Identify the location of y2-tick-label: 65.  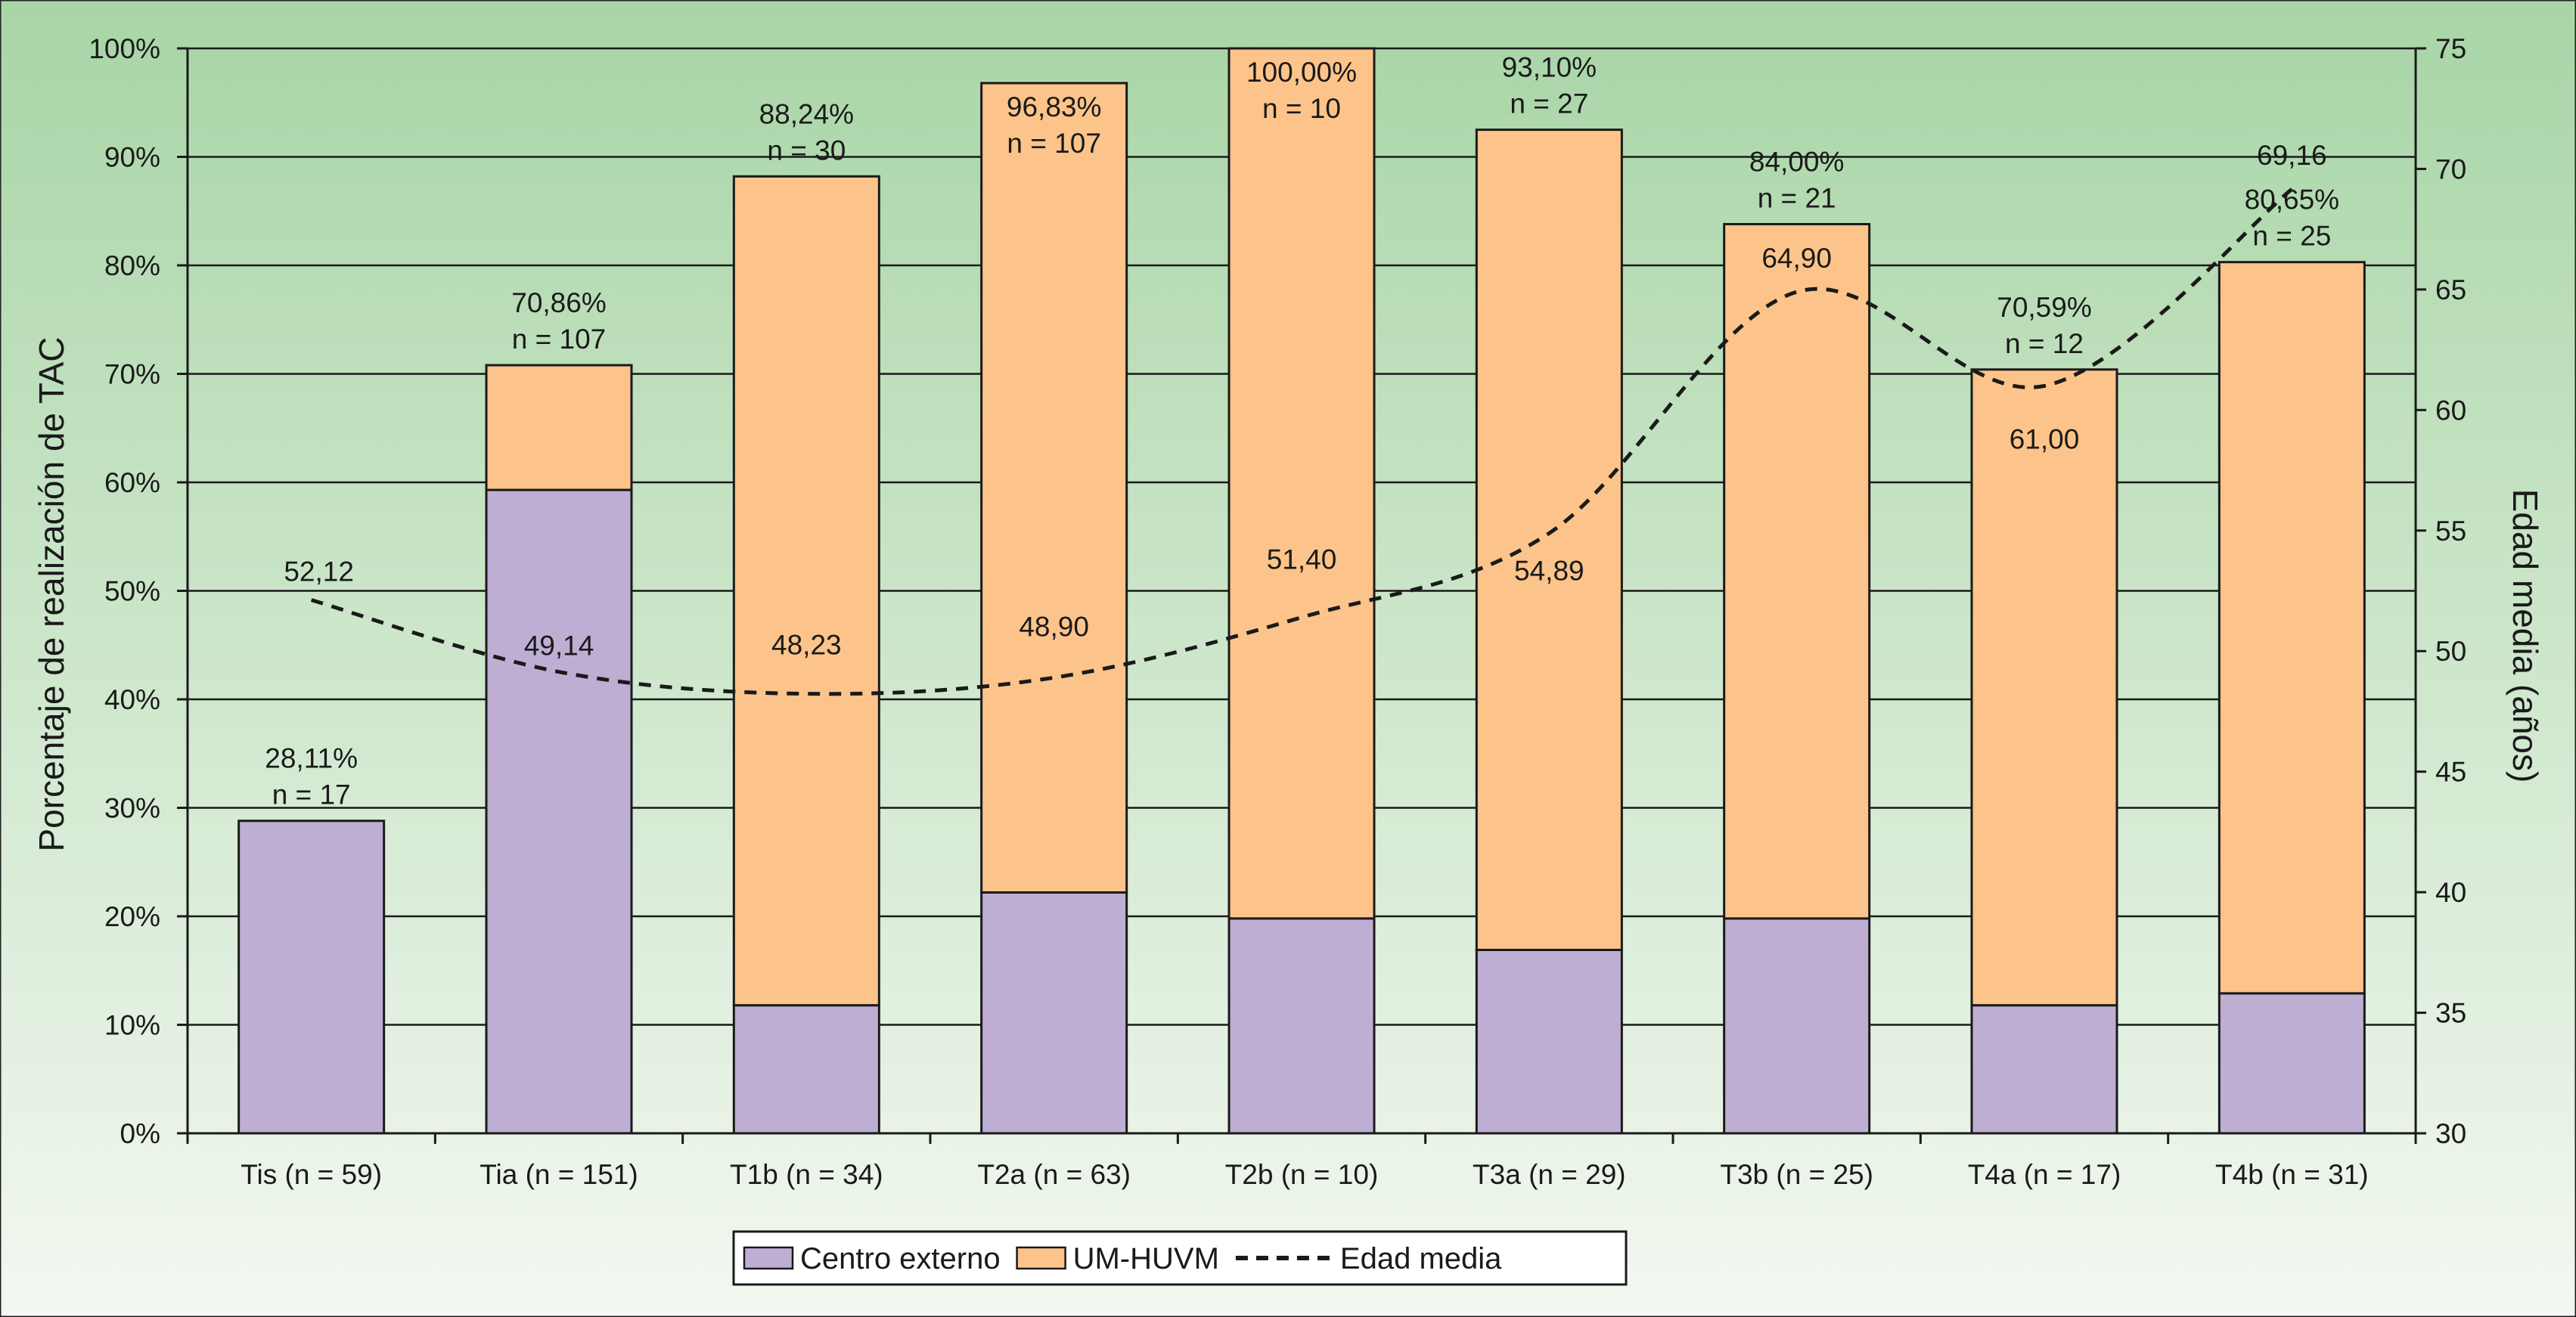
(2450, 290).